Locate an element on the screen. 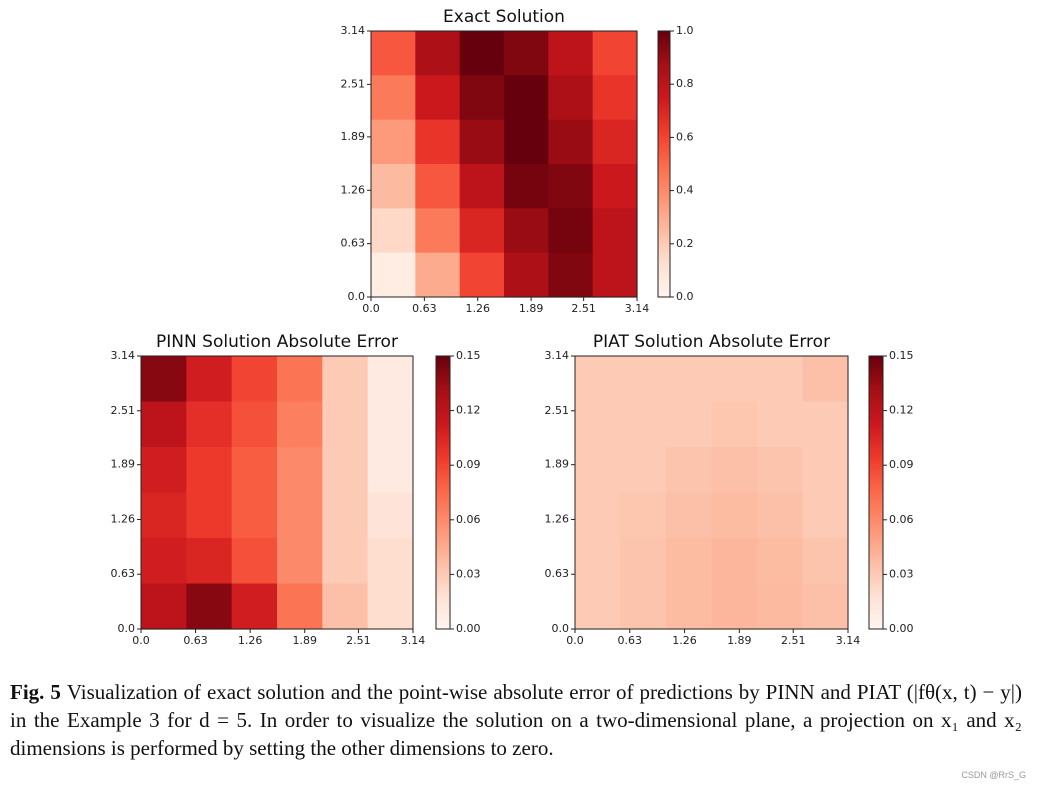  colorbar-tick-label: 0.12 is located at coordinates (901, 410).